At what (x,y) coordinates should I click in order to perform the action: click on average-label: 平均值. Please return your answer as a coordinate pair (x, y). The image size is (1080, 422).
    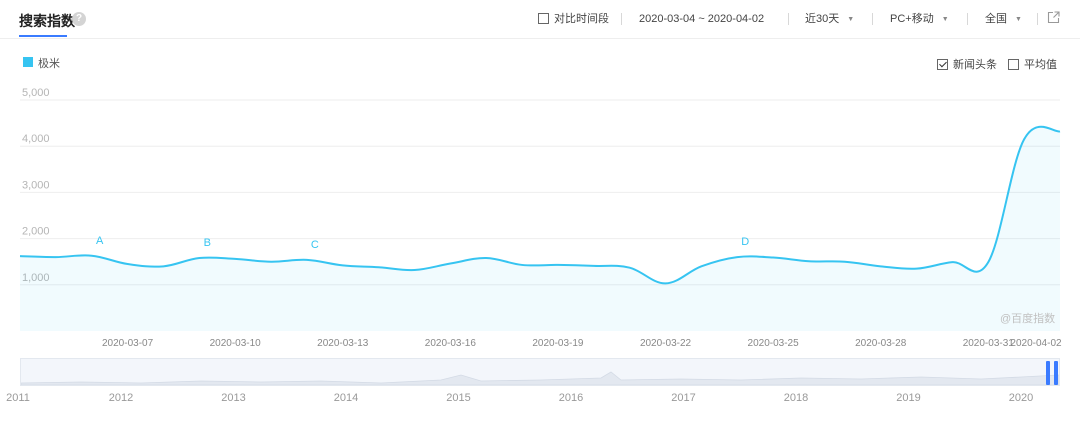
    Looking at the image, I should click on (1040, 65).